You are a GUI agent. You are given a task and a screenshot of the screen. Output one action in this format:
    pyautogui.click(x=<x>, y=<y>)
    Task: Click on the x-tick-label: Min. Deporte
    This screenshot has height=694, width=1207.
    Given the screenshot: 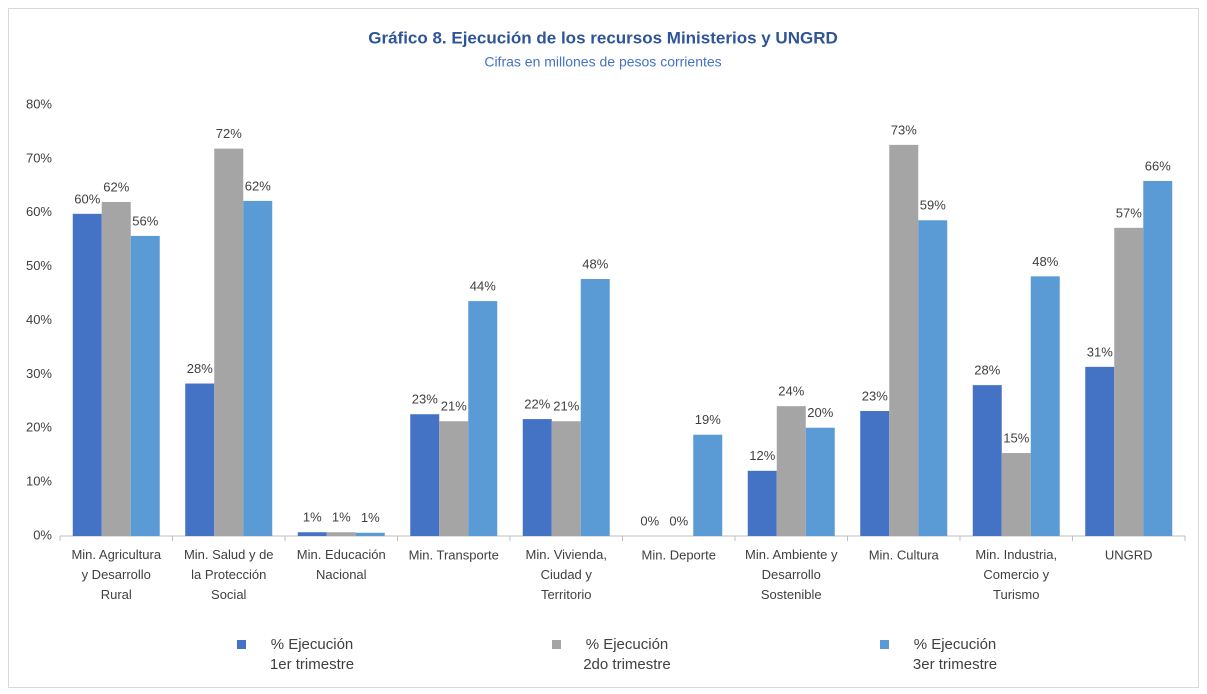 What is the action you would take?
    pyautogui.click(x=679, y=554)
    